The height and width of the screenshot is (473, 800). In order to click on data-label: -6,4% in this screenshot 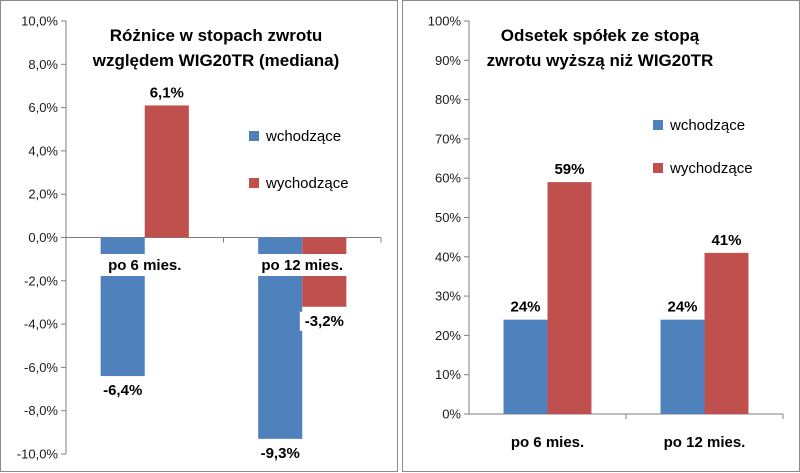, I will do `click(122, 390)`.